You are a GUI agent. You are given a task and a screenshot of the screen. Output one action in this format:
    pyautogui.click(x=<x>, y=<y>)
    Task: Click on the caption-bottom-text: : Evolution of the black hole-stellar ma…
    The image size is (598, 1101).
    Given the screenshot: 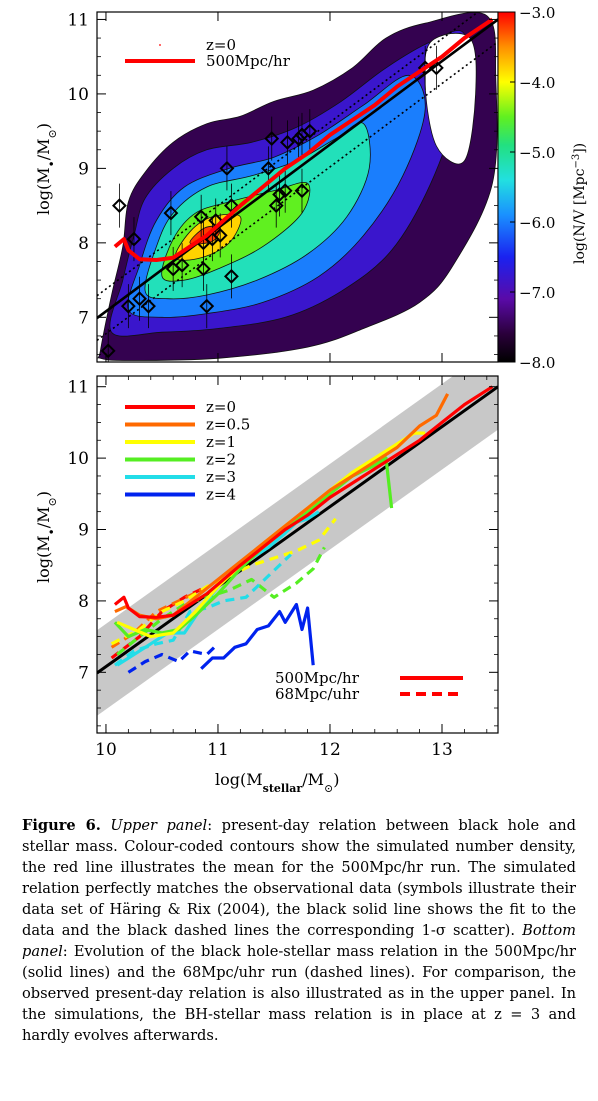 What is the action you would take?
    pyautogui.click(x=299, y=993)
    